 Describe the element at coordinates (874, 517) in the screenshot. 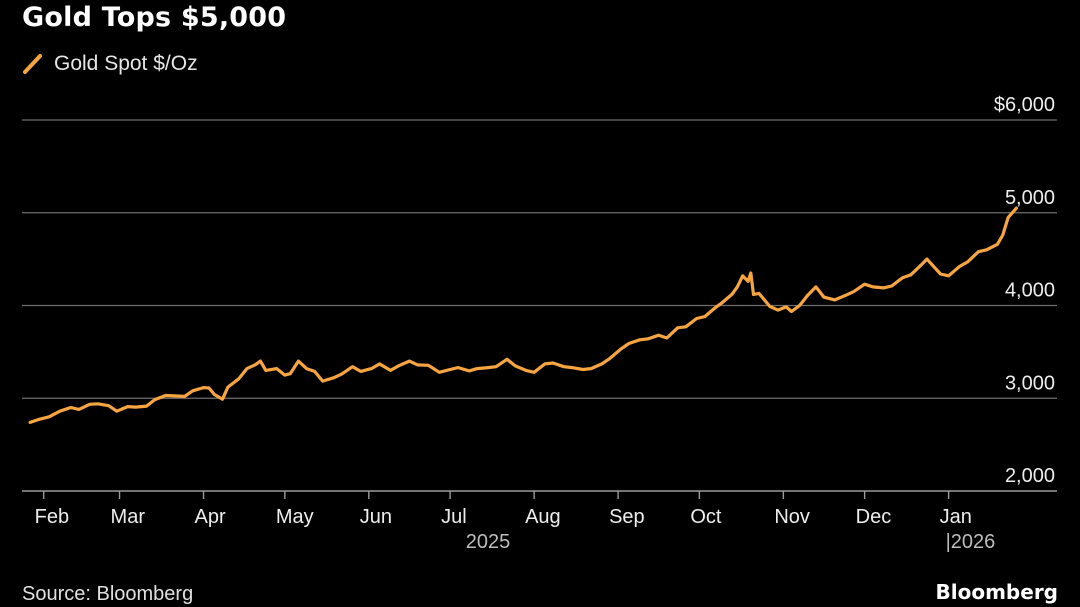

I see `x-tick-label-dec: Dec` at that location.